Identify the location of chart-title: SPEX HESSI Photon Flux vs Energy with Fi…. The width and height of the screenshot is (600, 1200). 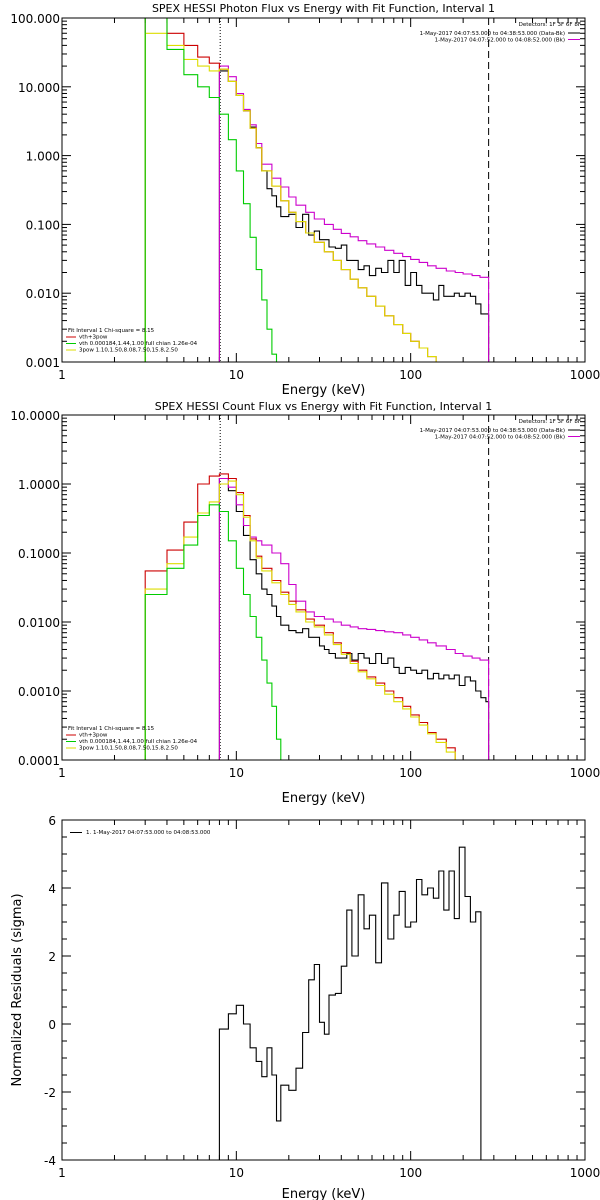
(323, 8).